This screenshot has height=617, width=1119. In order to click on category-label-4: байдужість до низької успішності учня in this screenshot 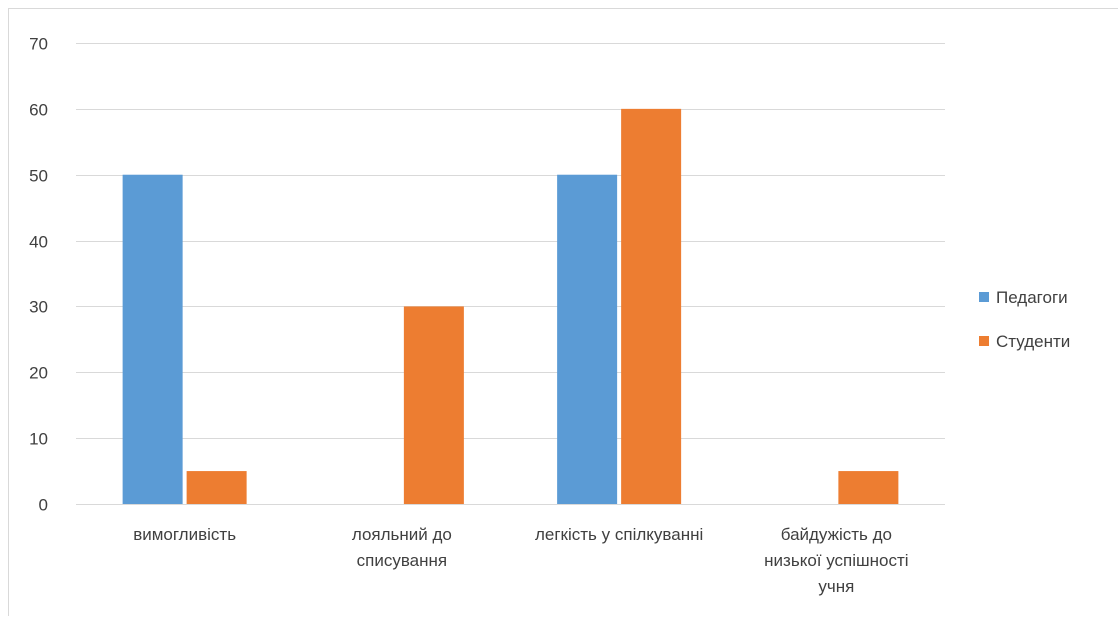, I will do `click(836, 560)`.